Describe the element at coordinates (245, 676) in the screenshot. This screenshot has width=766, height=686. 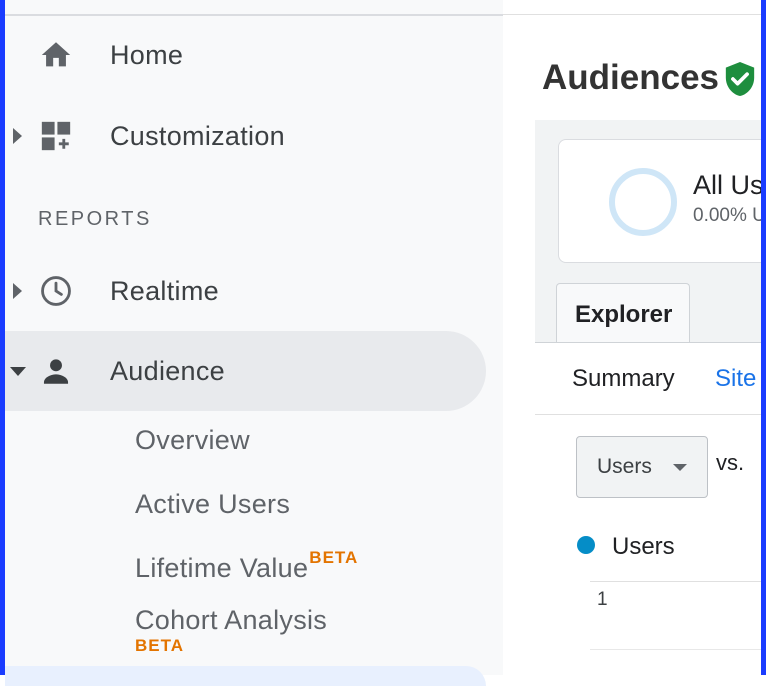
I see `next-item-highlight` at that location.